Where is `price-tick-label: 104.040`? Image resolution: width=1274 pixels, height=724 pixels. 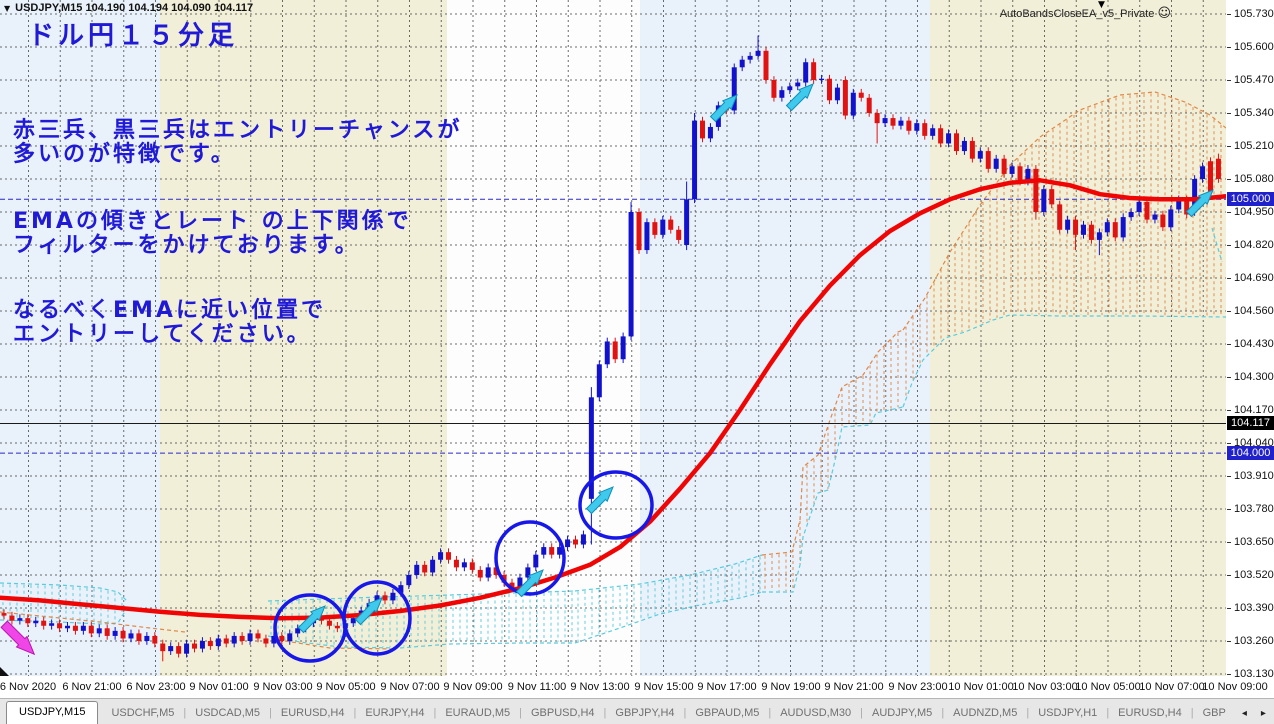 price-tick-label: 104.040 is located at coordinates (1254, 443).